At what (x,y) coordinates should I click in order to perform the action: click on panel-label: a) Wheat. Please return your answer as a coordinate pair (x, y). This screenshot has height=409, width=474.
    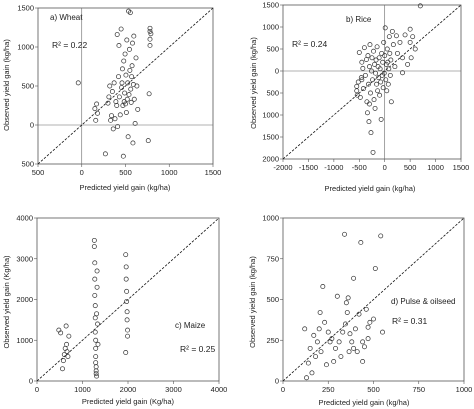
    Looking at the image, I should click on (66, 17).